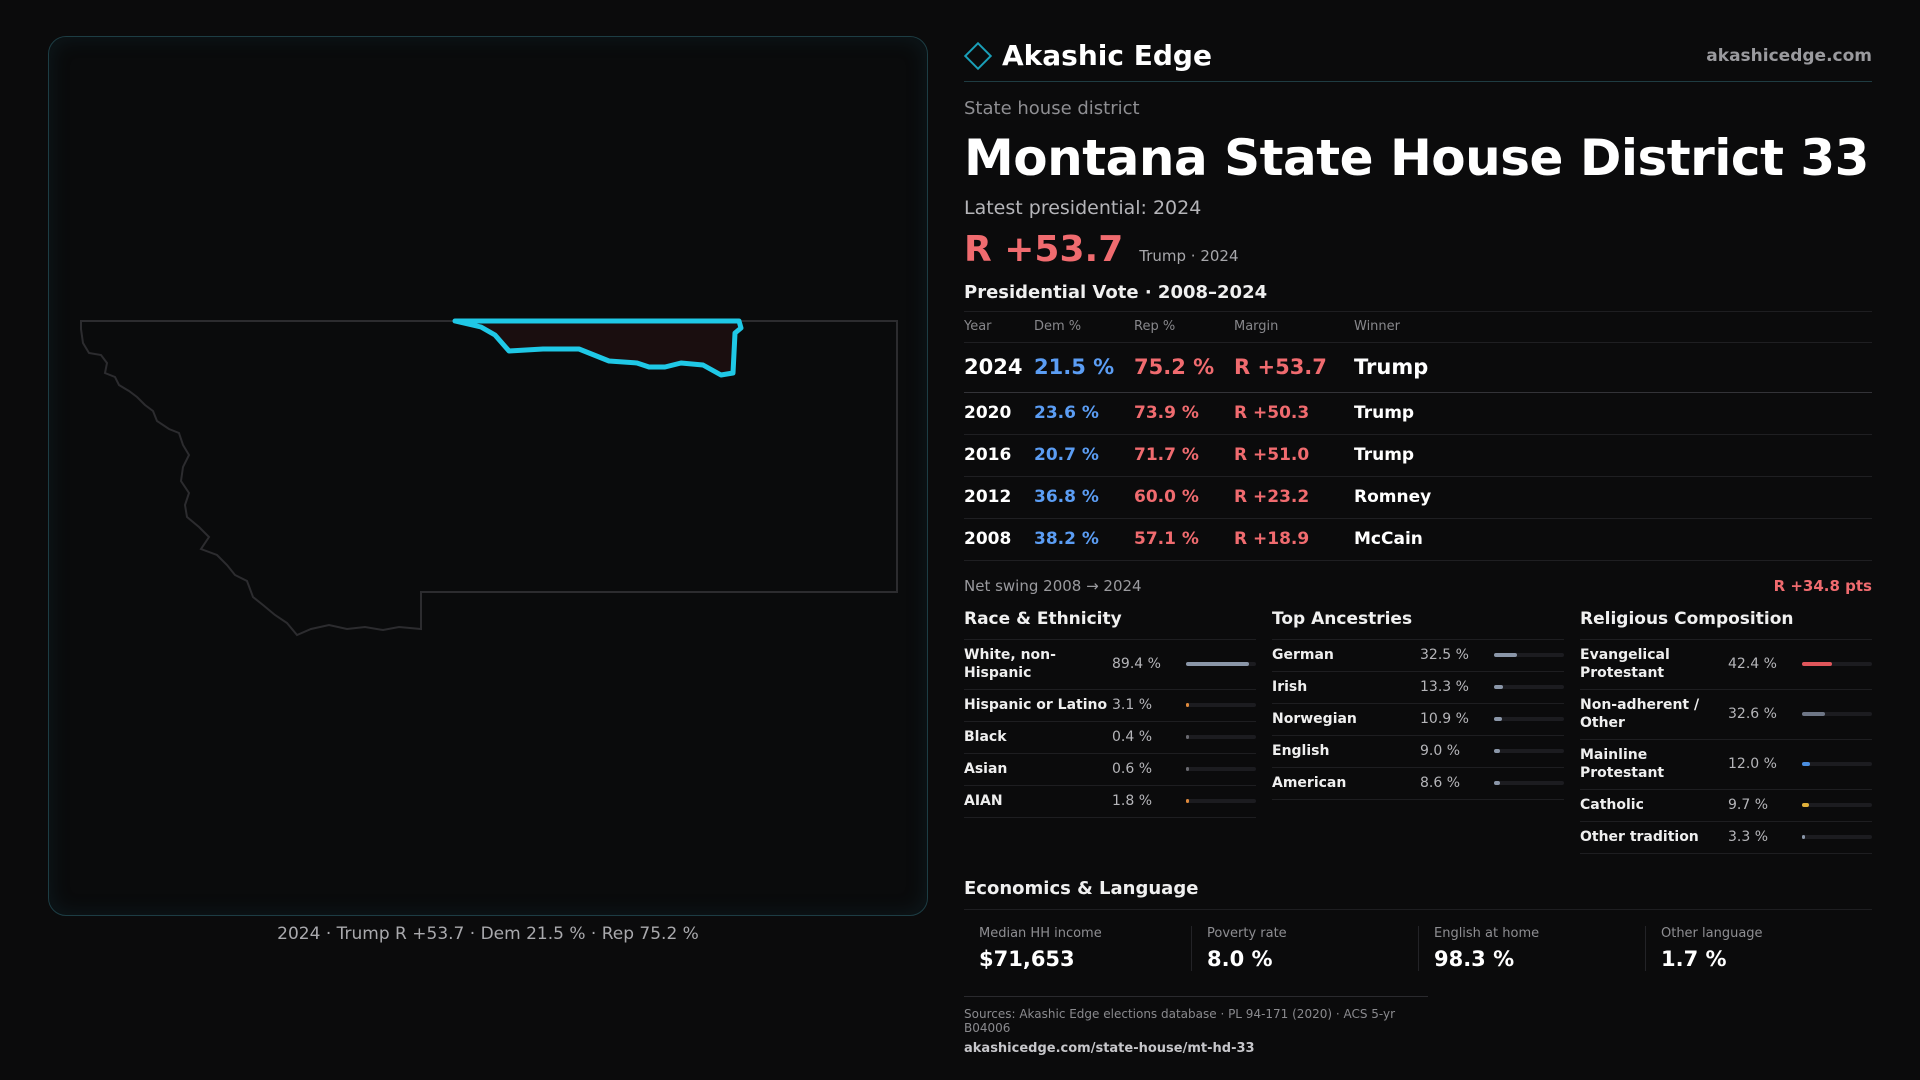 Image resolution: width=1920 pixels, height=1080 pixels. What do you see at coordinates (1711, 933) in the screenshot?
I see `econ-stat-label: Other language` at bounding box center [1711, 933].